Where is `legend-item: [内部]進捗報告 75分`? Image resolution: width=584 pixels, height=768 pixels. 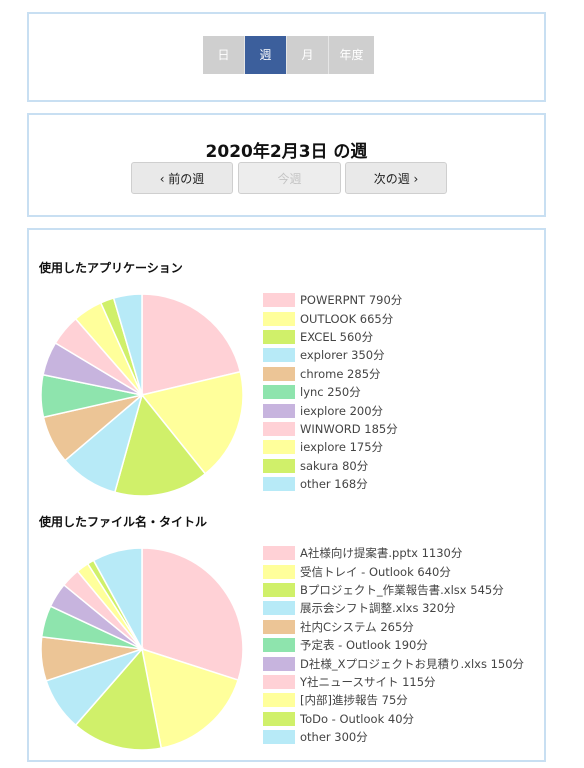 legend-item: [内部]進捗報告 75分 is located at coordinates (393, 700).